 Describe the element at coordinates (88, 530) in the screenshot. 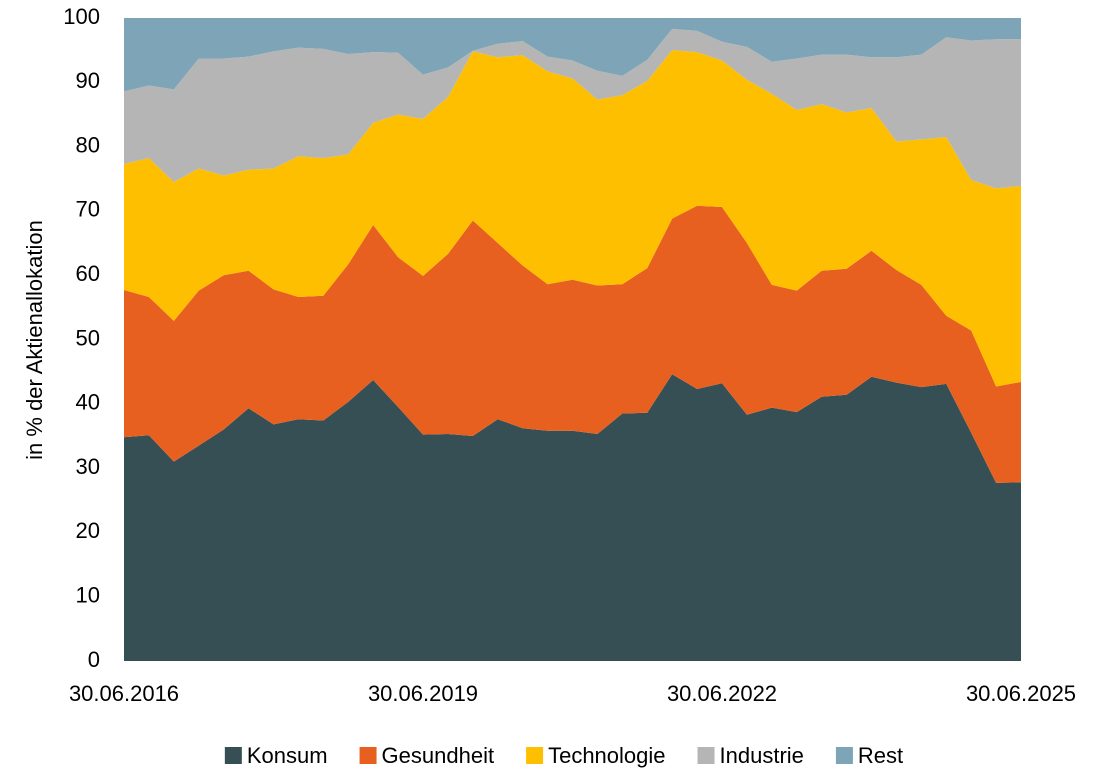

I see `y-tick-label: 20` at that location.